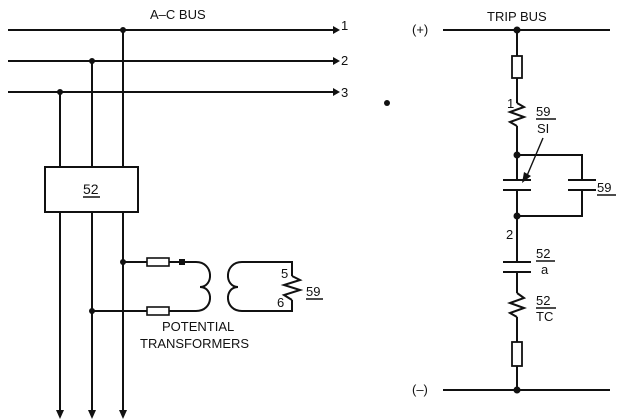 This screenshot has width=625, height=419. Describe the element at coordinates (344, 60) in the screenshot. I see `bus-label-2: 2` at that location.